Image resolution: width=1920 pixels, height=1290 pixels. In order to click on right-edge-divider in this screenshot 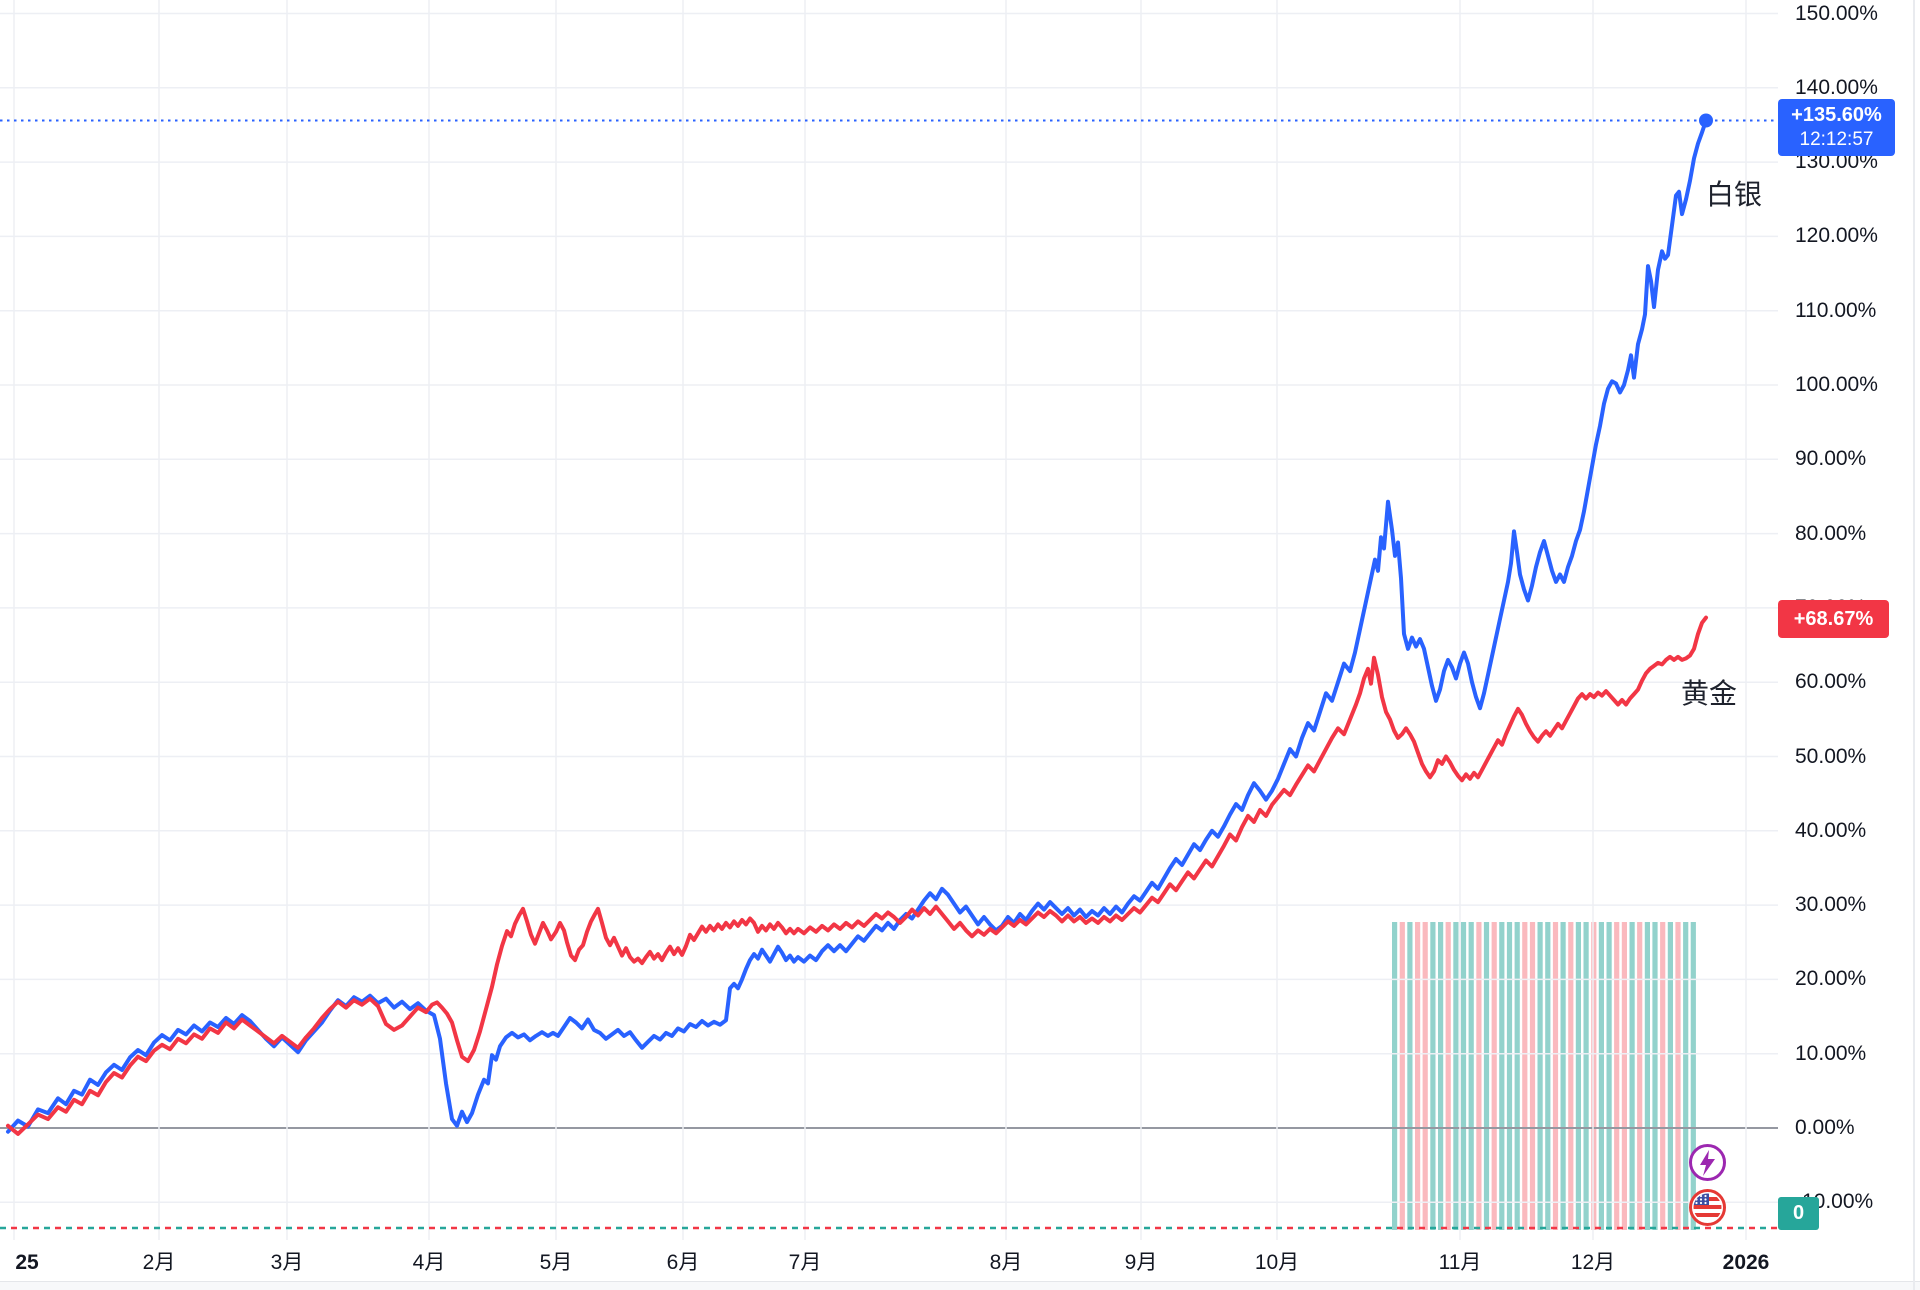, I will do `click(1914, 645)`.